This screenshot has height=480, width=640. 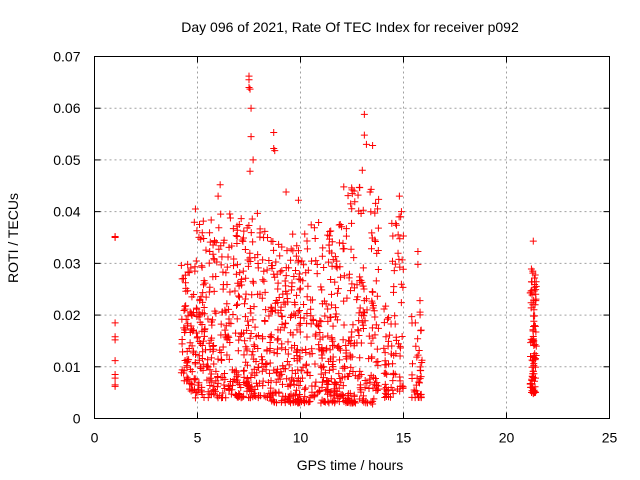 What do you see at coordinates (66, 263) in the screenshot?
I see `y-tick-label: 0.03` at bounding box center [66, 263].